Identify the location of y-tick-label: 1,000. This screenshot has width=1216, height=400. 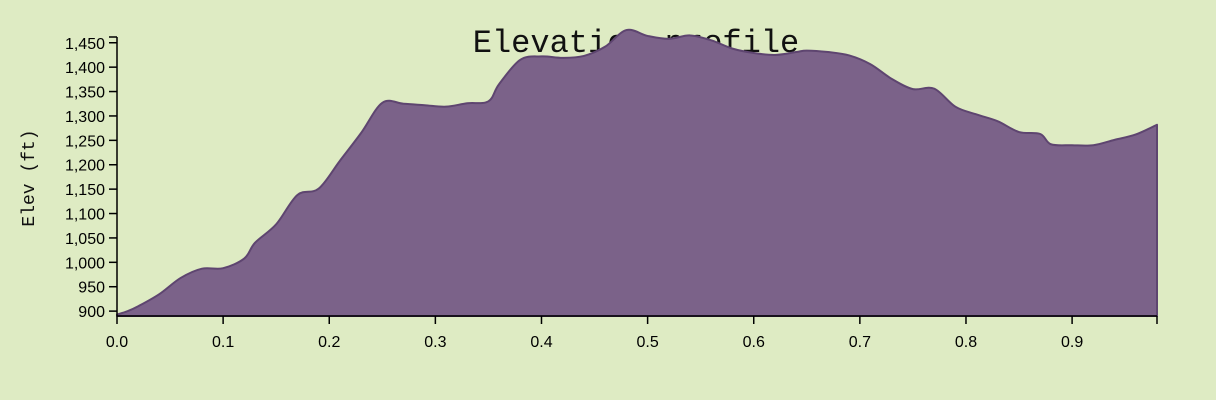
(85, 263).